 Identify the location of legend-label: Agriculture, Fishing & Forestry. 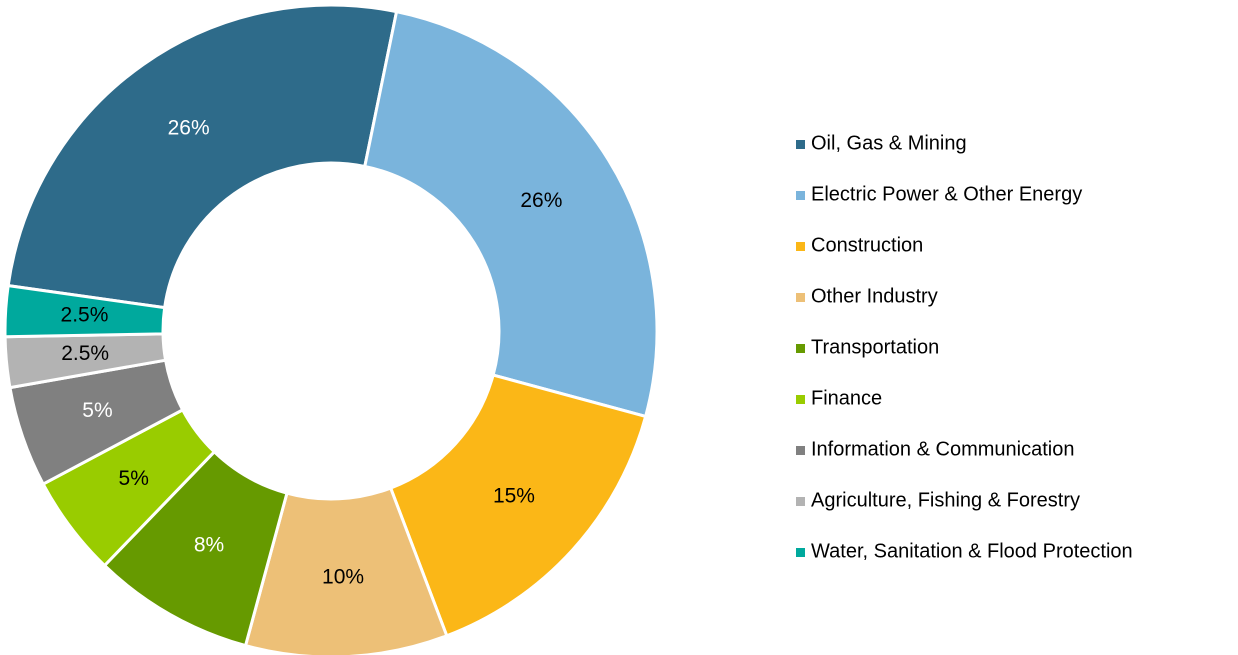
(945, 500).